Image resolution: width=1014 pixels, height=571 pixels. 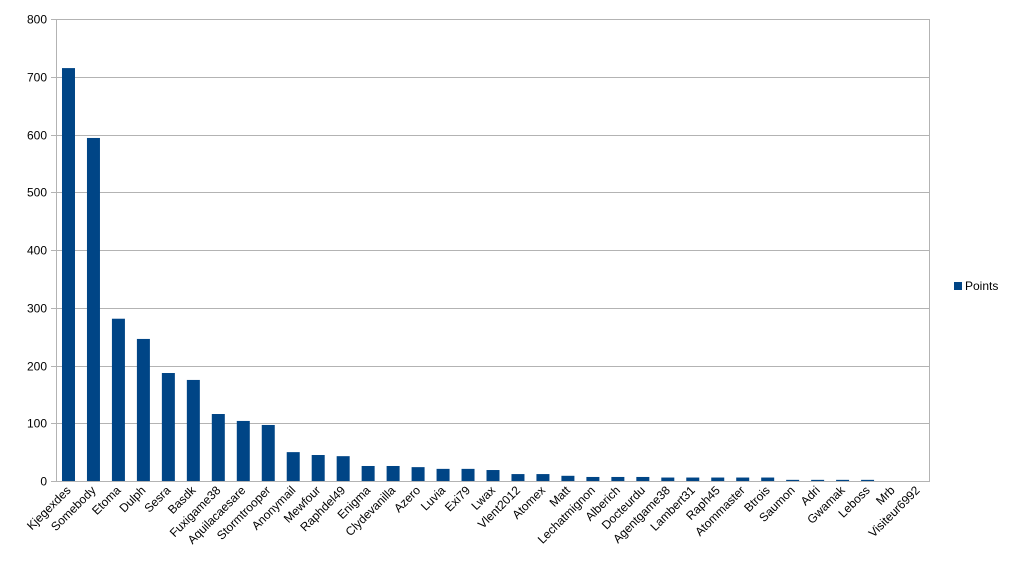 What do you see at coordinates (37, 136) in the screenshot?
I see `y-tick-label: 600` at bounding box center [37, 136].